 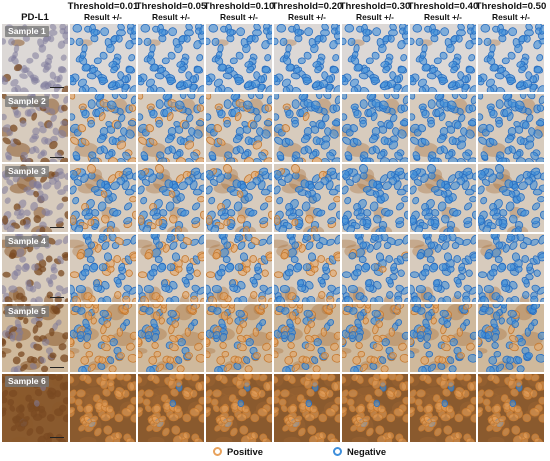 What do you see at coordinates (35, 198) in the screenshot?
I see `pd-l1-image: Sample 3` at bounding box center [35, 198].